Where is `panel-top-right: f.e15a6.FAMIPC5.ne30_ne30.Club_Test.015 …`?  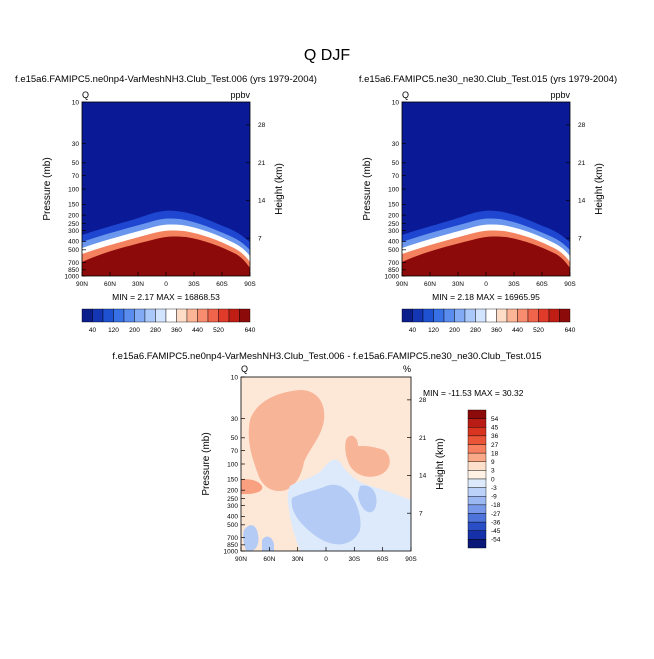 panel-top-right: f.e15a6.FAMIPC5.ne30_ne30.Club_Test.015 … is located at coordinates (488, 175).